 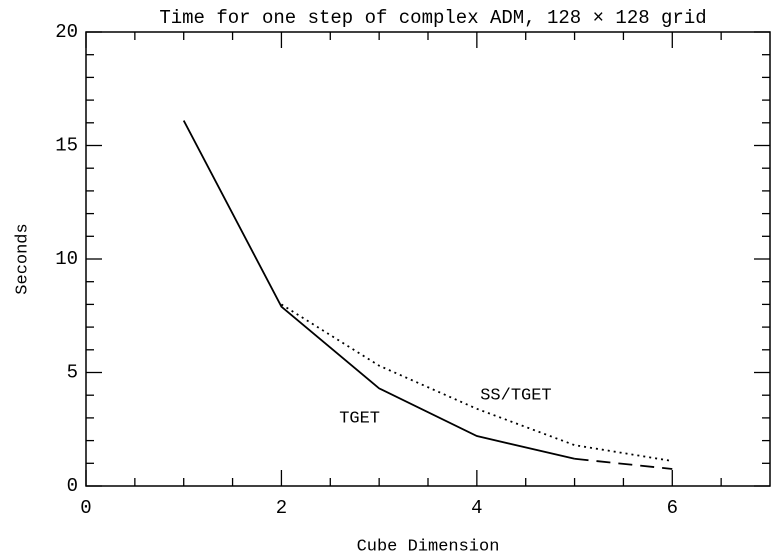 I want to click on y-axis-label: Seconds, so click(x=22, y=258).